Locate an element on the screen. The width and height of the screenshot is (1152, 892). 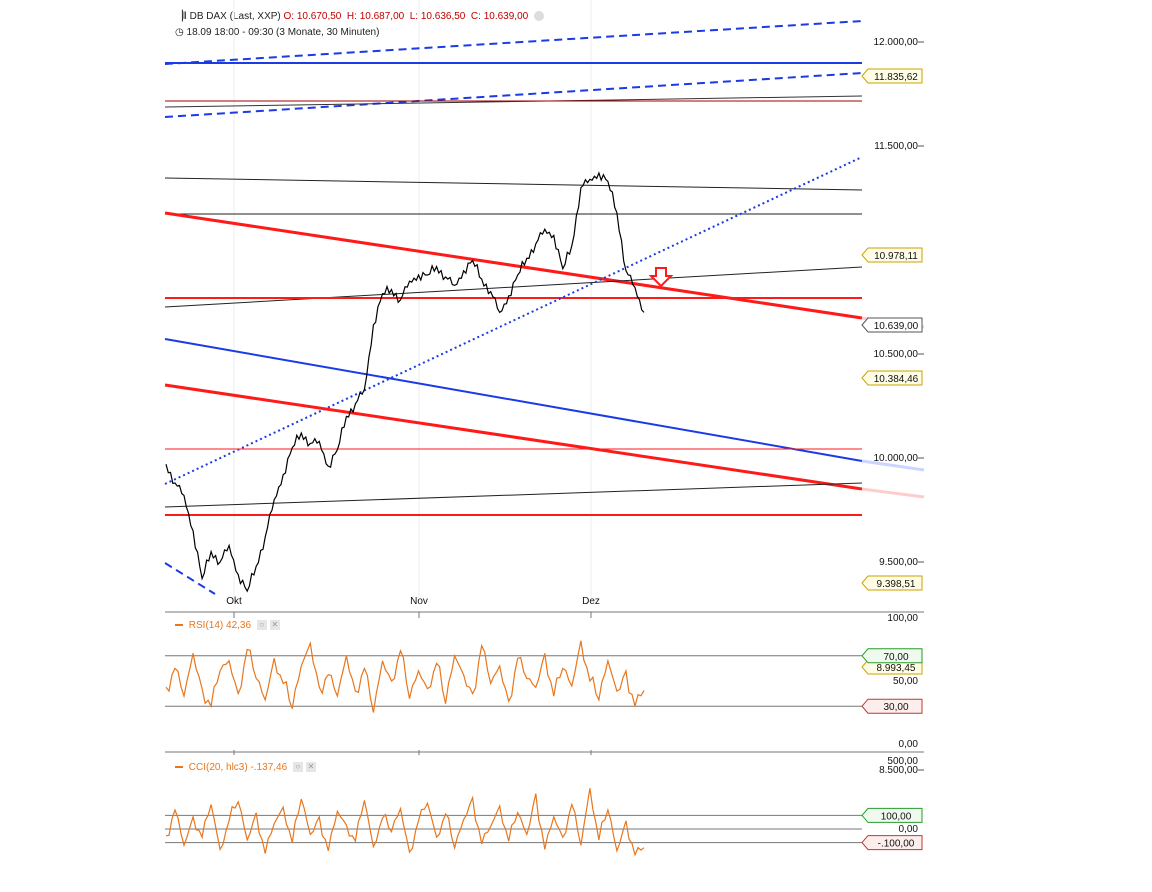
high-value: H: 10.687,00 is located at coordinates (375, 16).